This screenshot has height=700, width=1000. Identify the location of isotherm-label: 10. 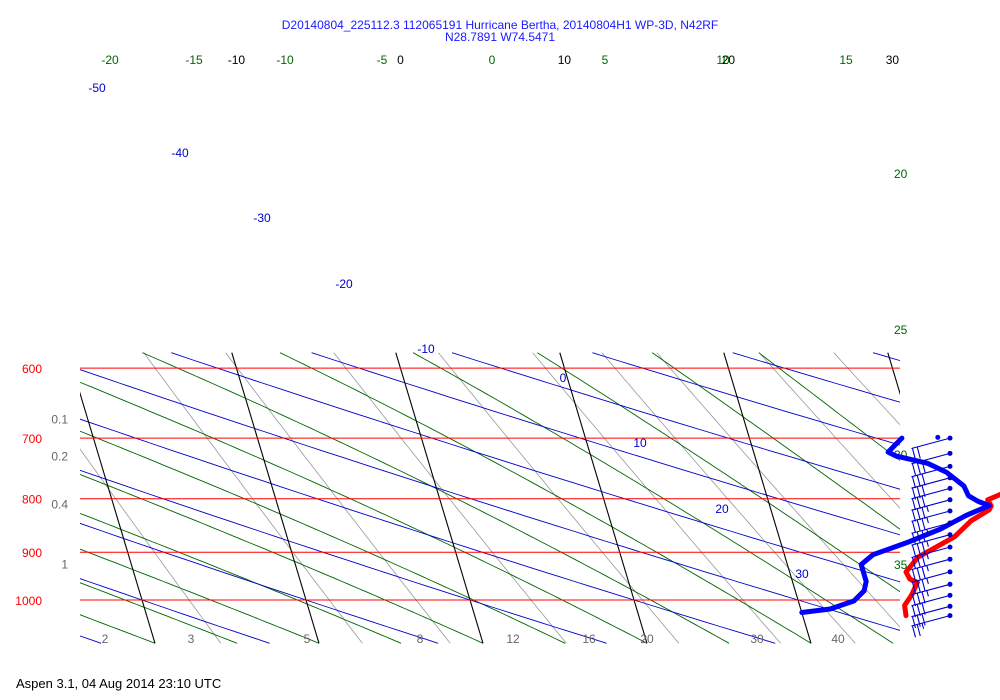
(565, 60).